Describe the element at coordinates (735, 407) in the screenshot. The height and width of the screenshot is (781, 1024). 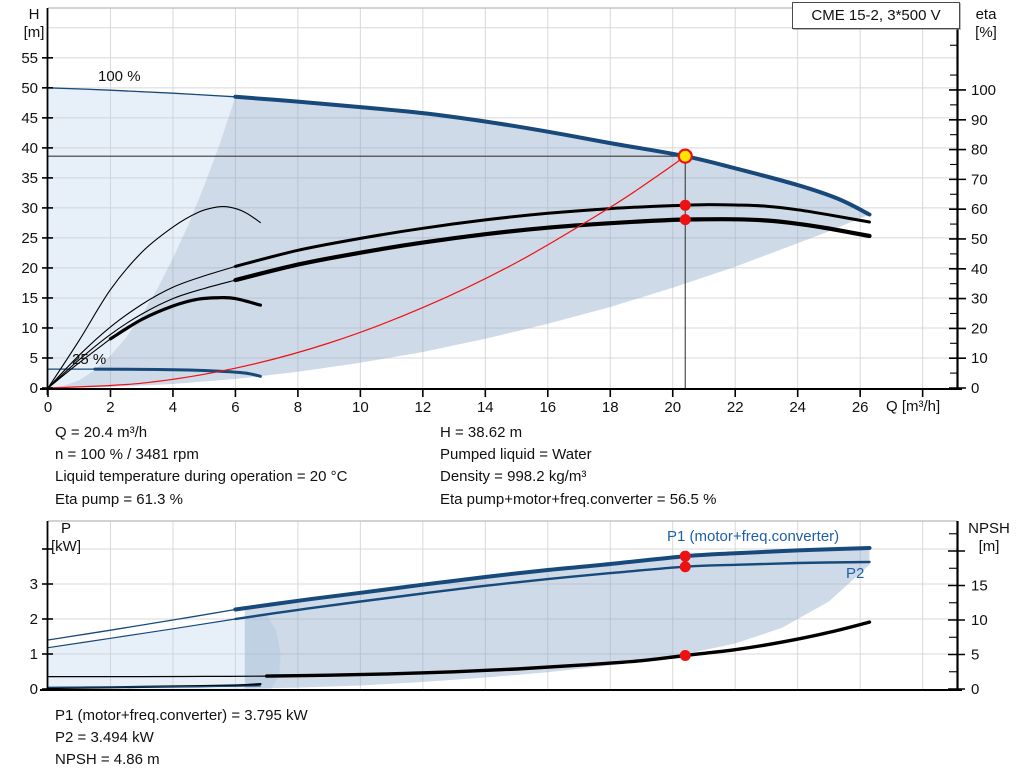
I see `q-tick-label: 22` at that location.